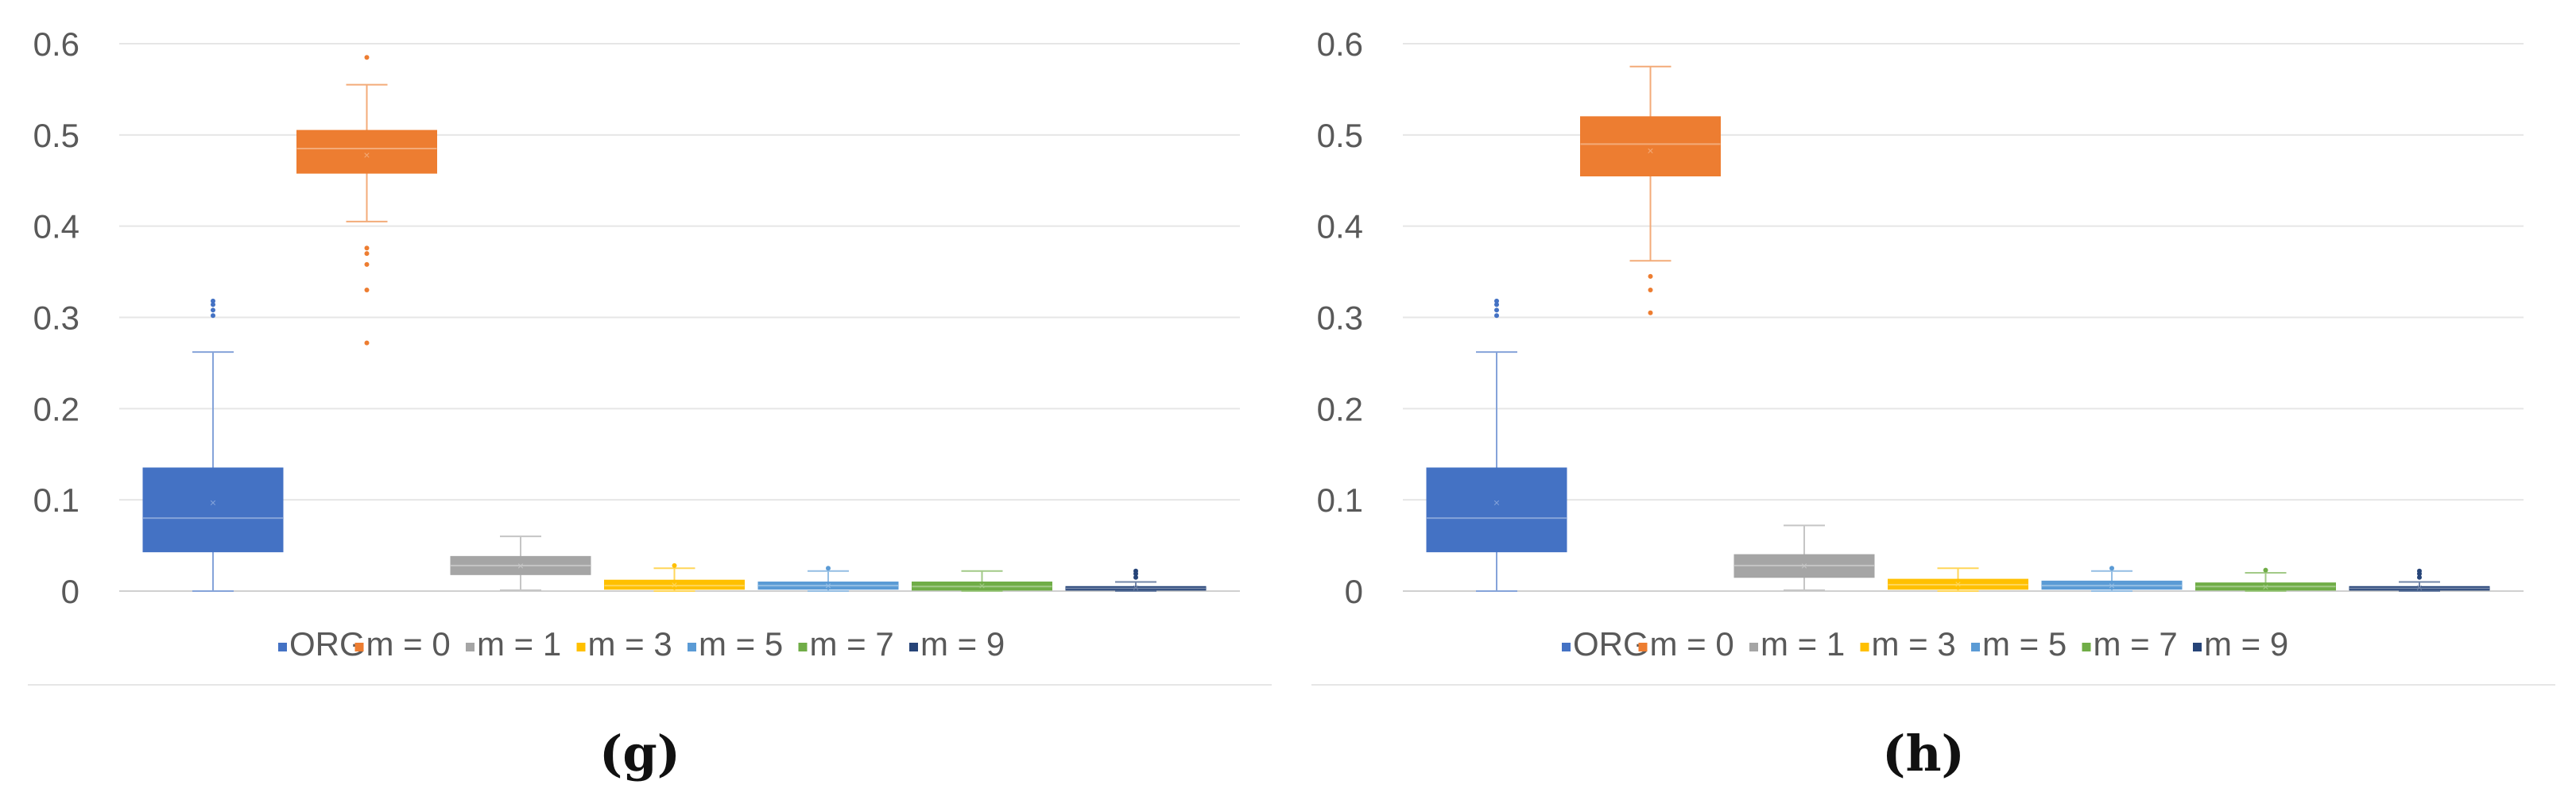 The width and height of the screenshot is (2576, 804). I want to click on panel-label: (g), so click(639, 754).